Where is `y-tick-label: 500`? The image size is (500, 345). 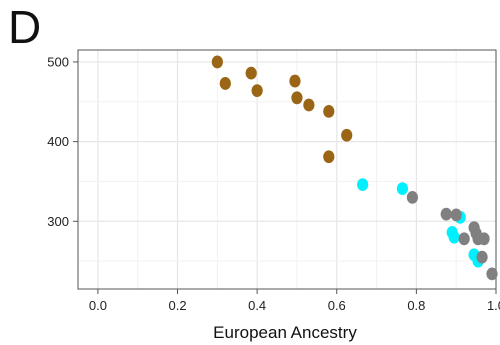
y-tick-label: 500 is located at coordinates (58, 61).